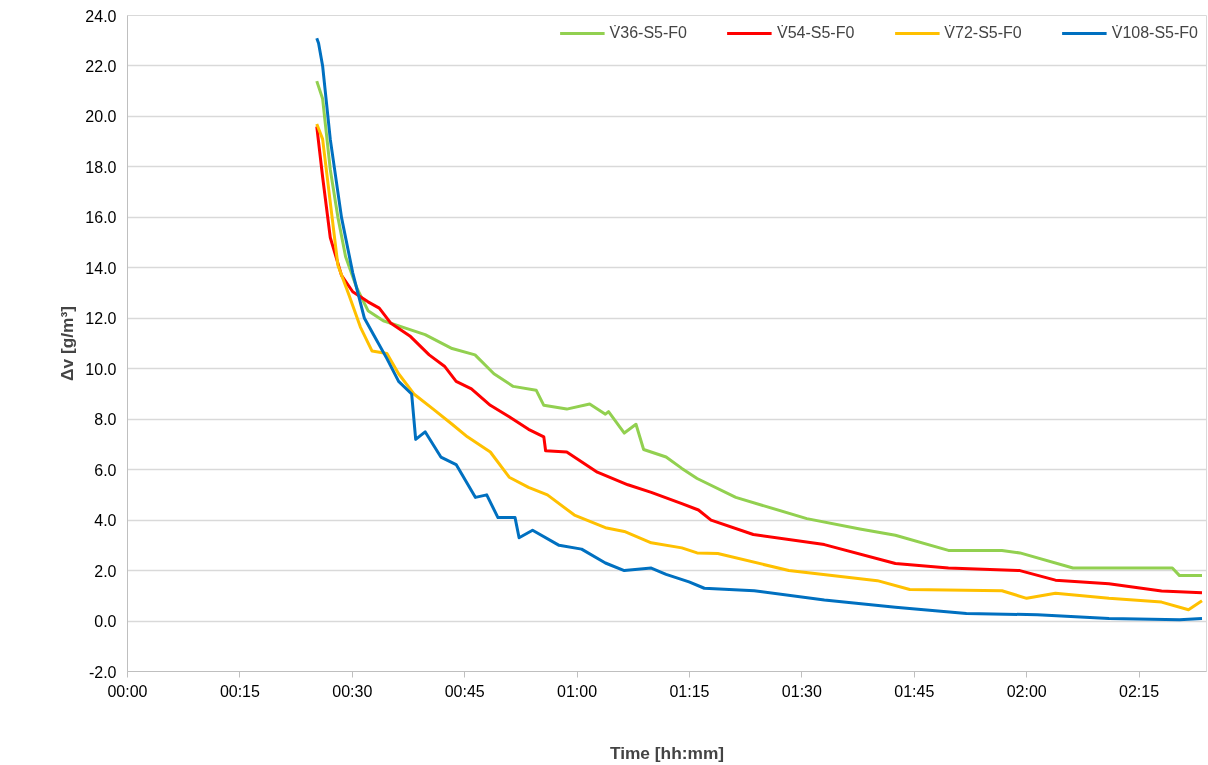  I want to click on y-tick-label: 12.0, so click(101, 319).